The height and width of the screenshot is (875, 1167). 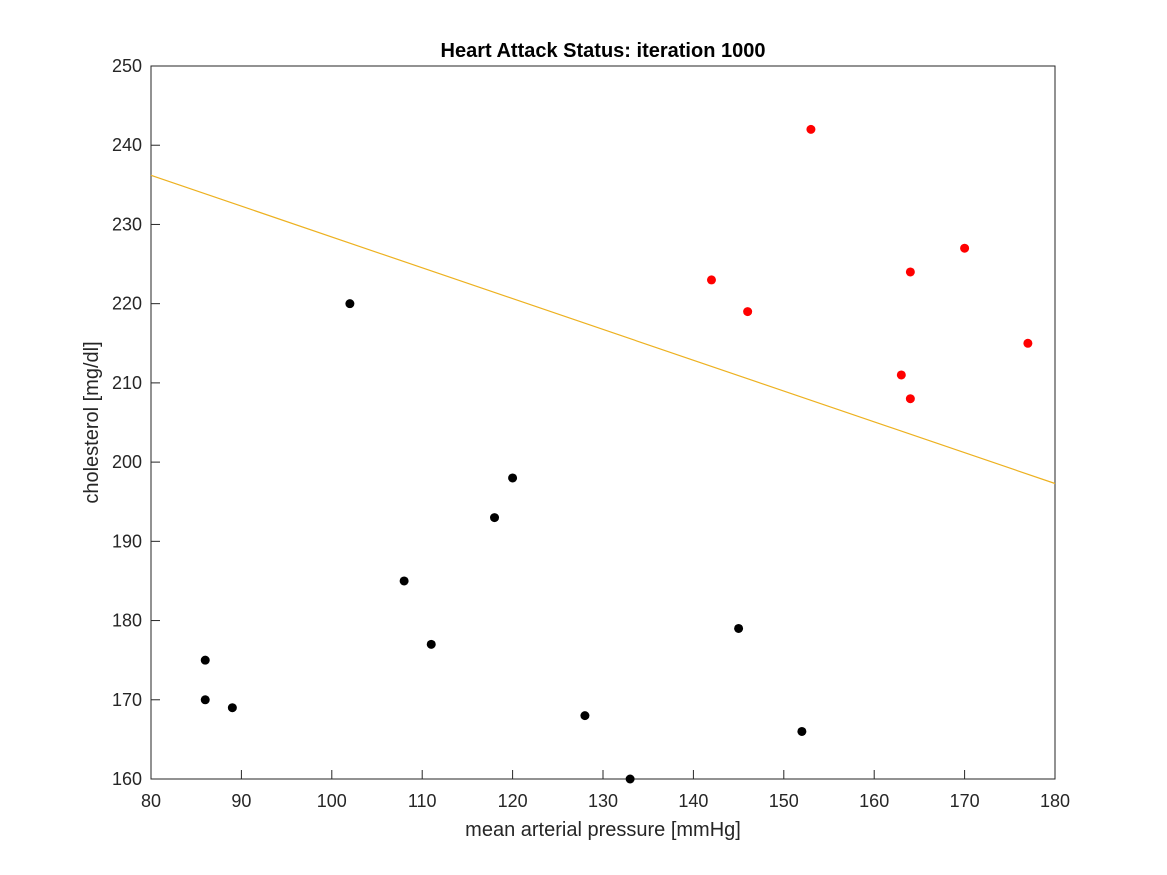 I want to click on y-tick-label: 230, so click(x=127, y=224).